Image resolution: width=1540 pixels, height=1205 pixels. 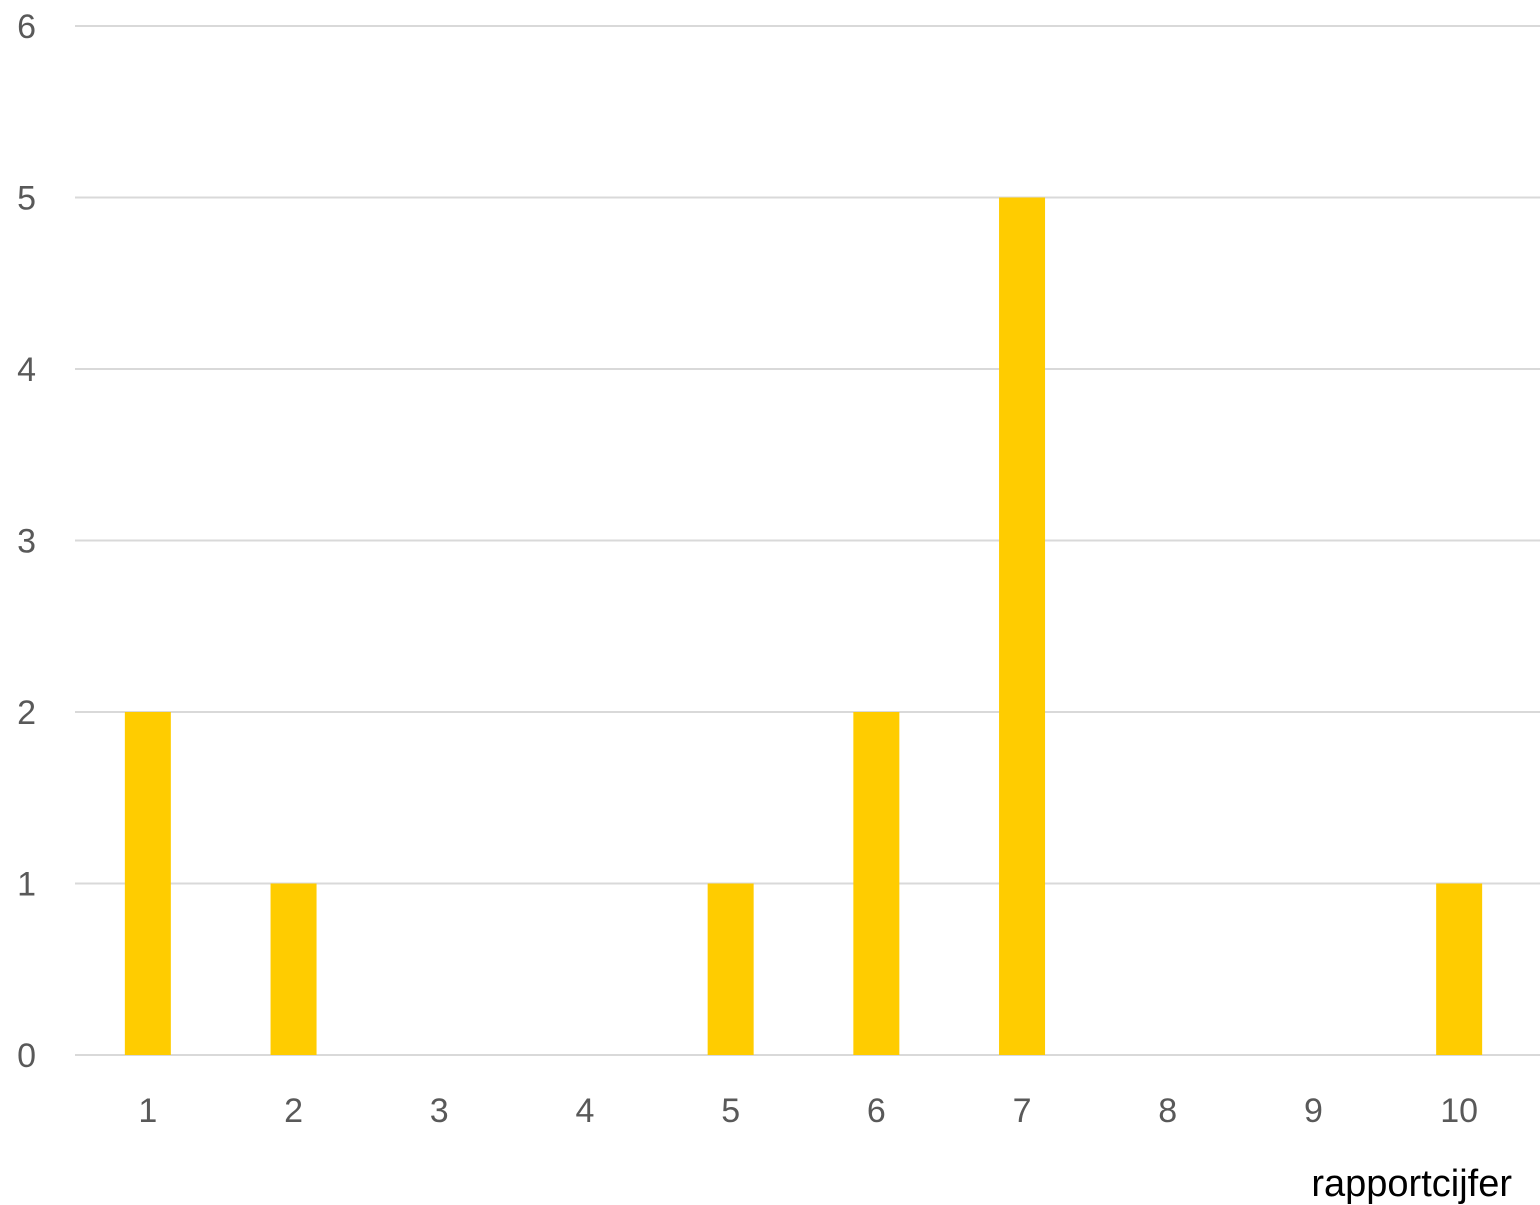 What do you see at coordinates (1313, 1111) in the screenshot?
I see `x-tick-label: 9` at bounding box center [1313, 1111].